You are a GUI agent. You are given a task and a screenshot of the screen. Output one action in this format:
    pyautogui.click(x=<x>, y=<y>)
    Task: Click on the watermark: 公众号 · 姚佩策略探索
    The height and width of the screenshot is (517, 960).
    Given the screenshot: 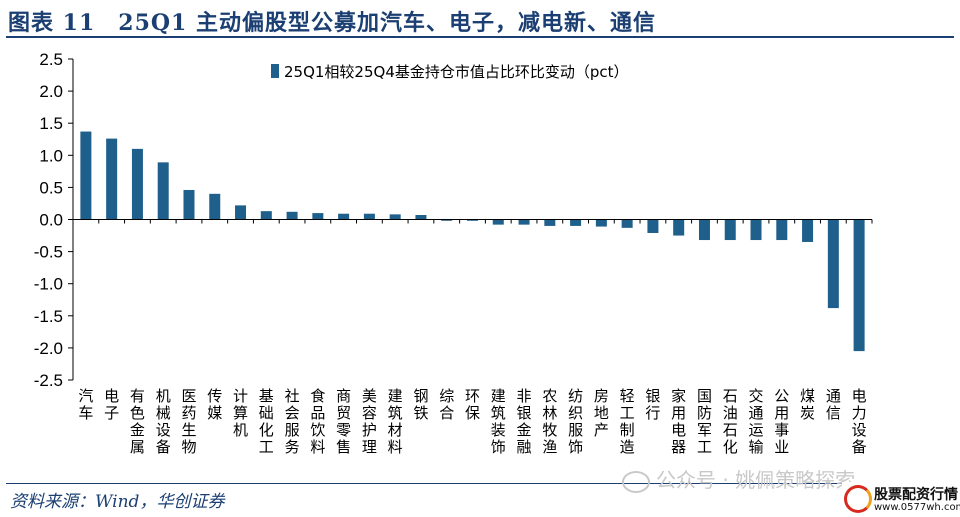 What is the action you would take?
    pyautogui.click(x=738, y=478)
    